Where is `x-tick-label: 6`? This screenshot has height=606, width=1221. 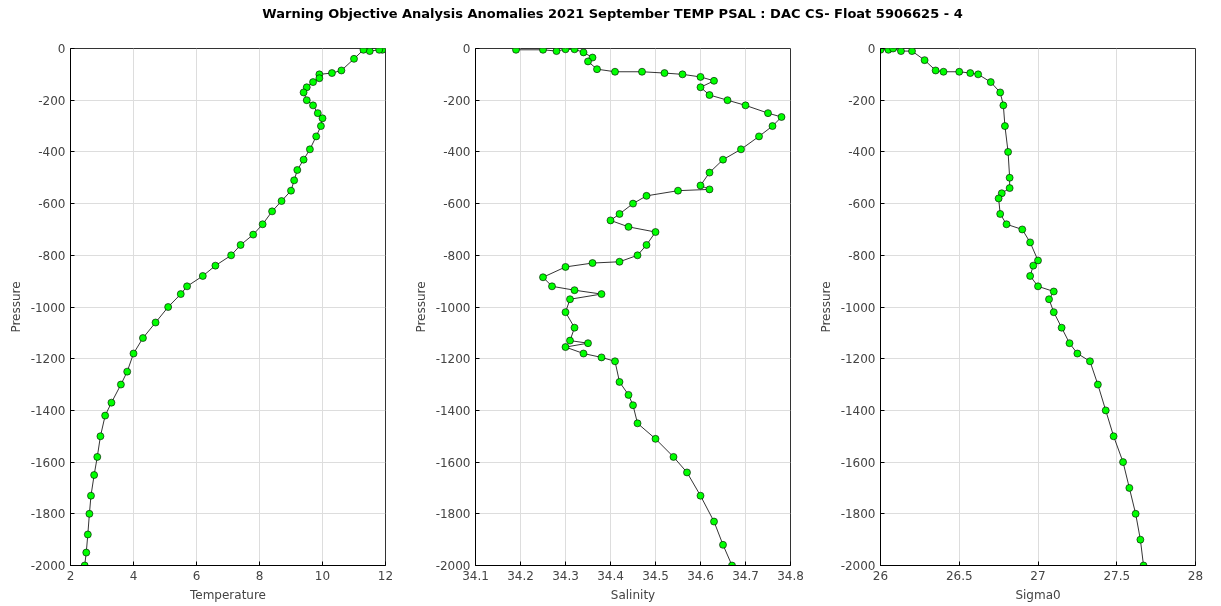 x-tick-label: 6 is located at coordinates (196, 575).